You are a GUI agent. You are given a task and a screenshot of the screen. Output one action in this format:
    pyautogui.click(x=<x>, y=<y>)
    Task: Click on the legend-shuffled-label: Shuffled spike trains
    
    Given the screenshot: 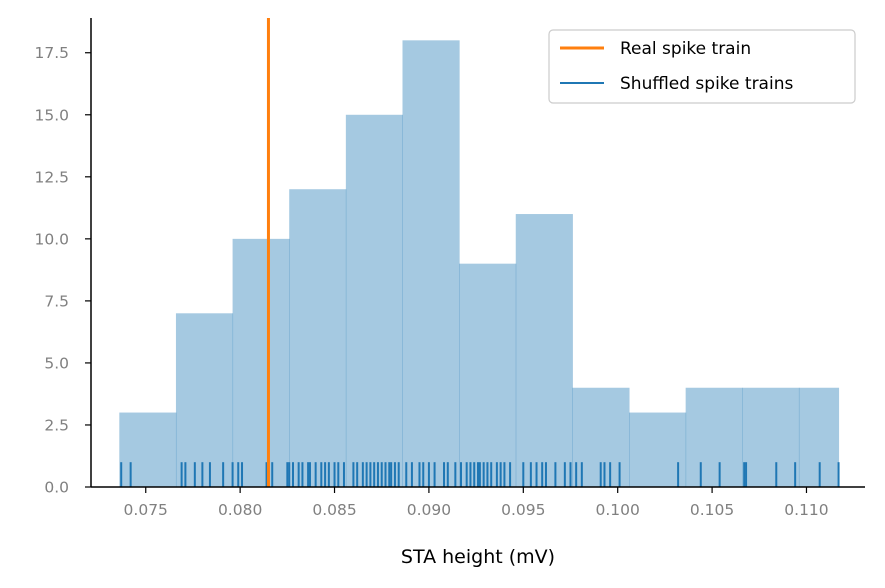 What is the action you would take?
    pyautogui.click(x=706, y=84)
    